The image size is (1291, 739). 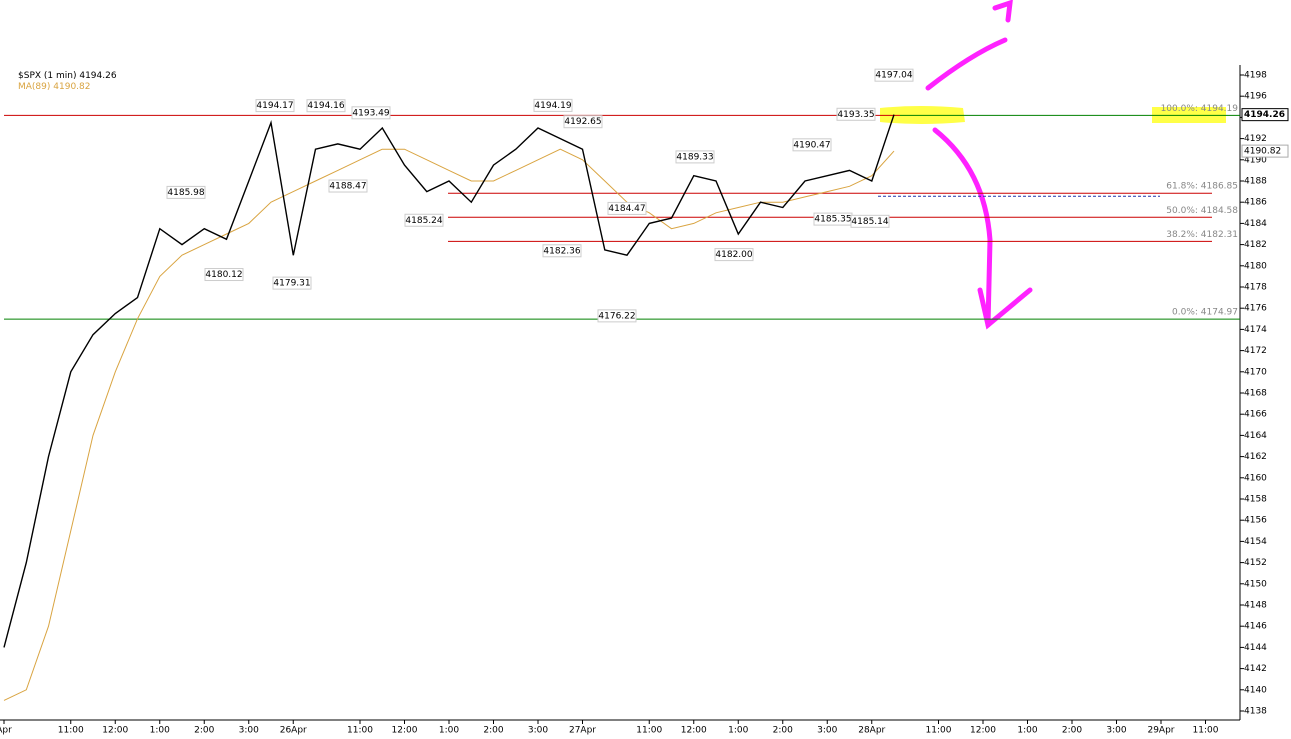 I want to click on annotation: 4180.12, so click(x=223, y=275).